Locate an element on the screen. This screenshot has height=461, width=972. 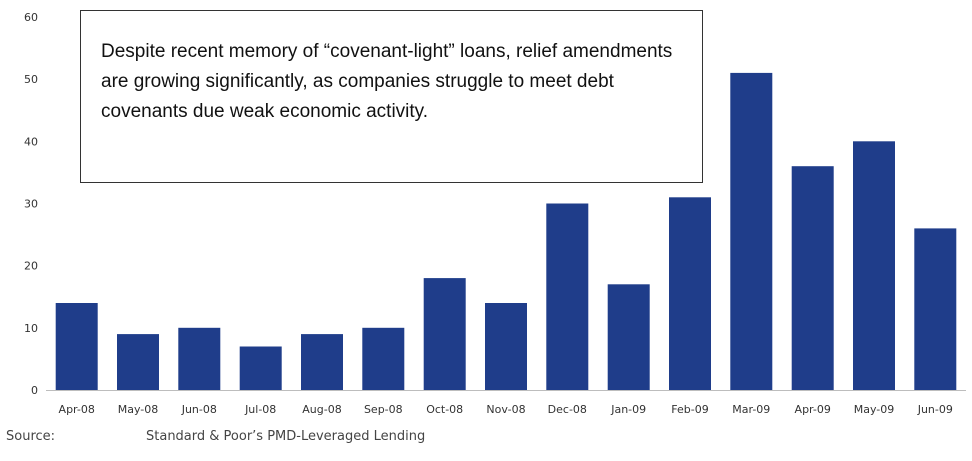
y-tick-label: 0 is located at coordinates (34, 390).